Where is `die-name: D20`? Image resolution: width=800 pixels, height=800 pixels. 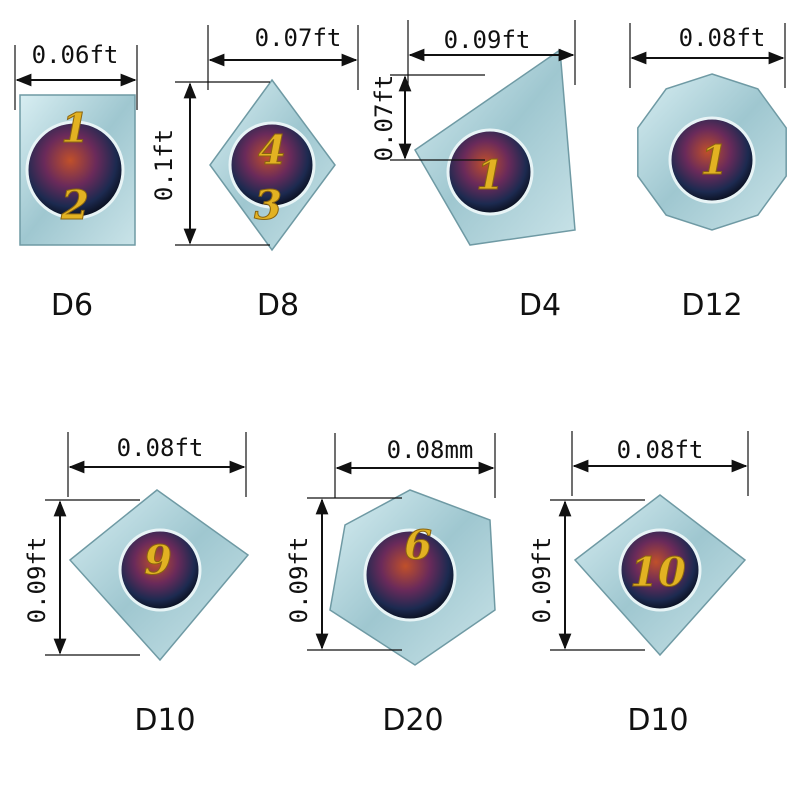
die-name: D20 is located at coordinates (412, 720).